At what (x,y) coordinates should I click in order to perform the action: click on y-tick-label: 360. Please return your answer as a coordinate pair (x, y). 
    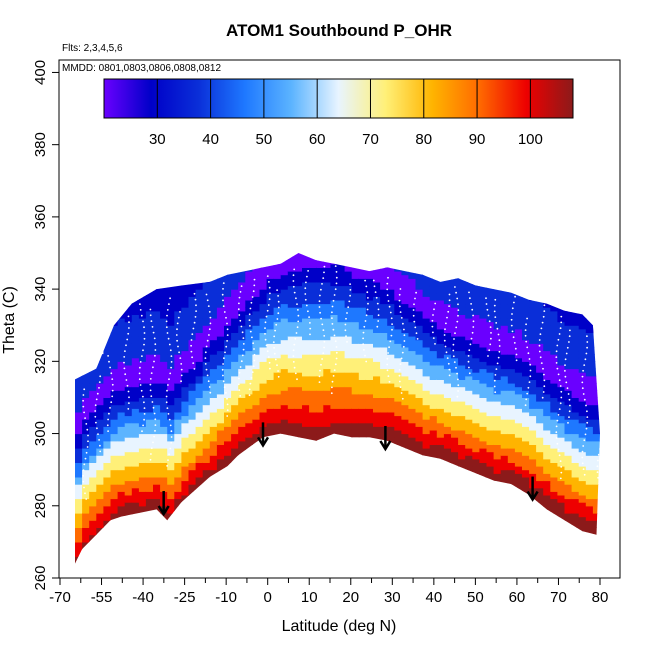
    Looking at the image, I should click on (40, 216).